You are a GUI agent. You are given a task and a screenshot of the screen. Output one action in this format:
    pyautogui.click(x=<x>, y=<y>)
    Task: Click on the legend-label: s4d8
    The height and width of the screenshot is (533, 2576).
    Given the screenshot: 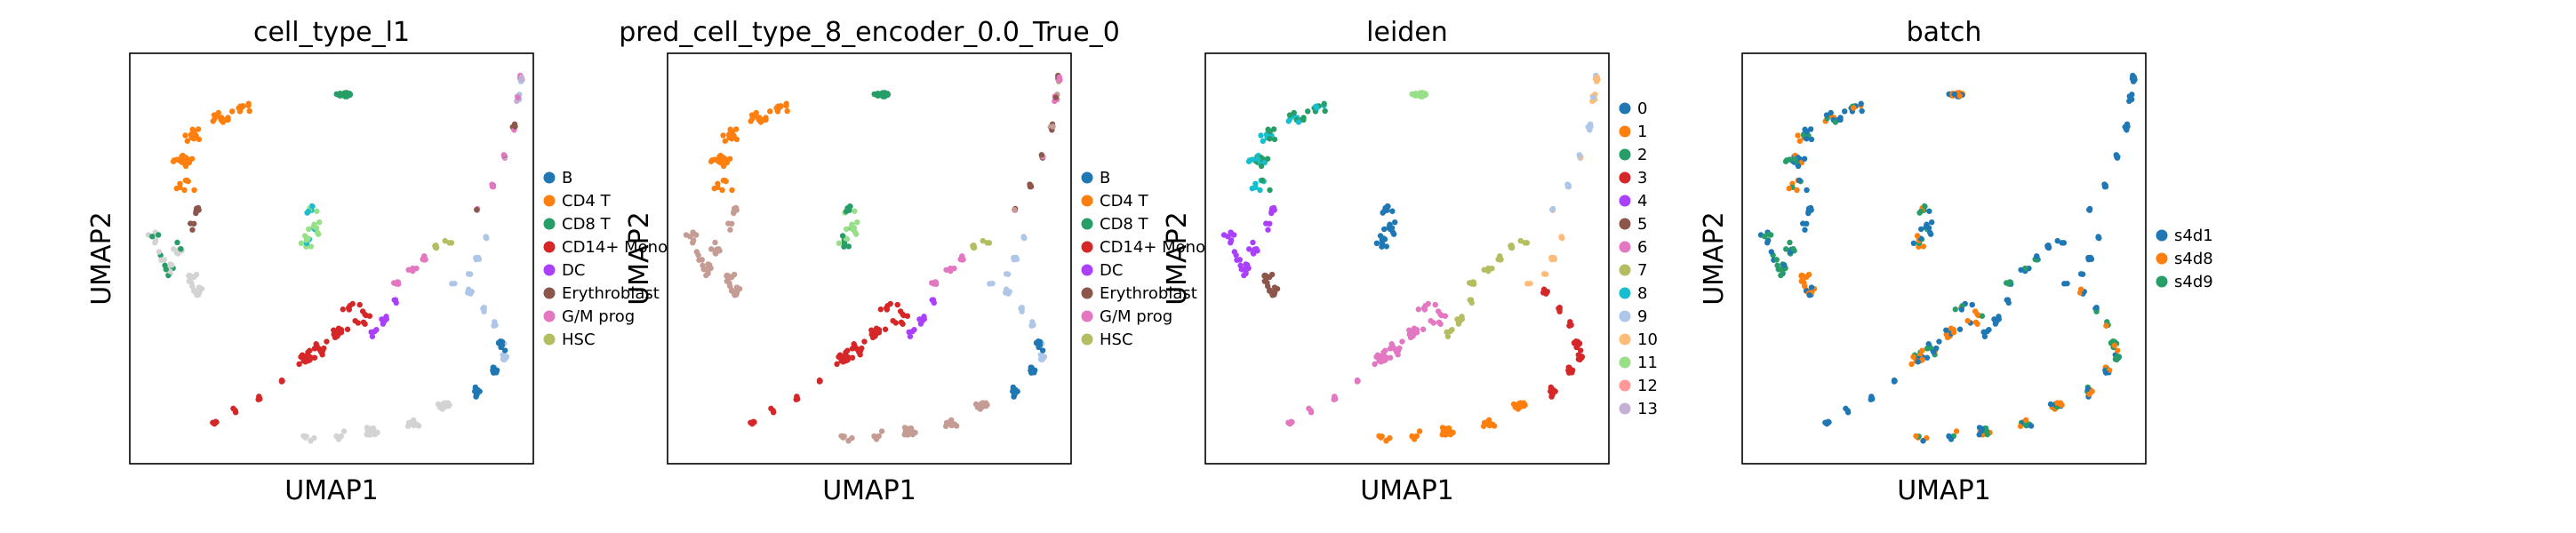 What is the action you would take?
    pyautogui.click(x=2193, y=259)
    